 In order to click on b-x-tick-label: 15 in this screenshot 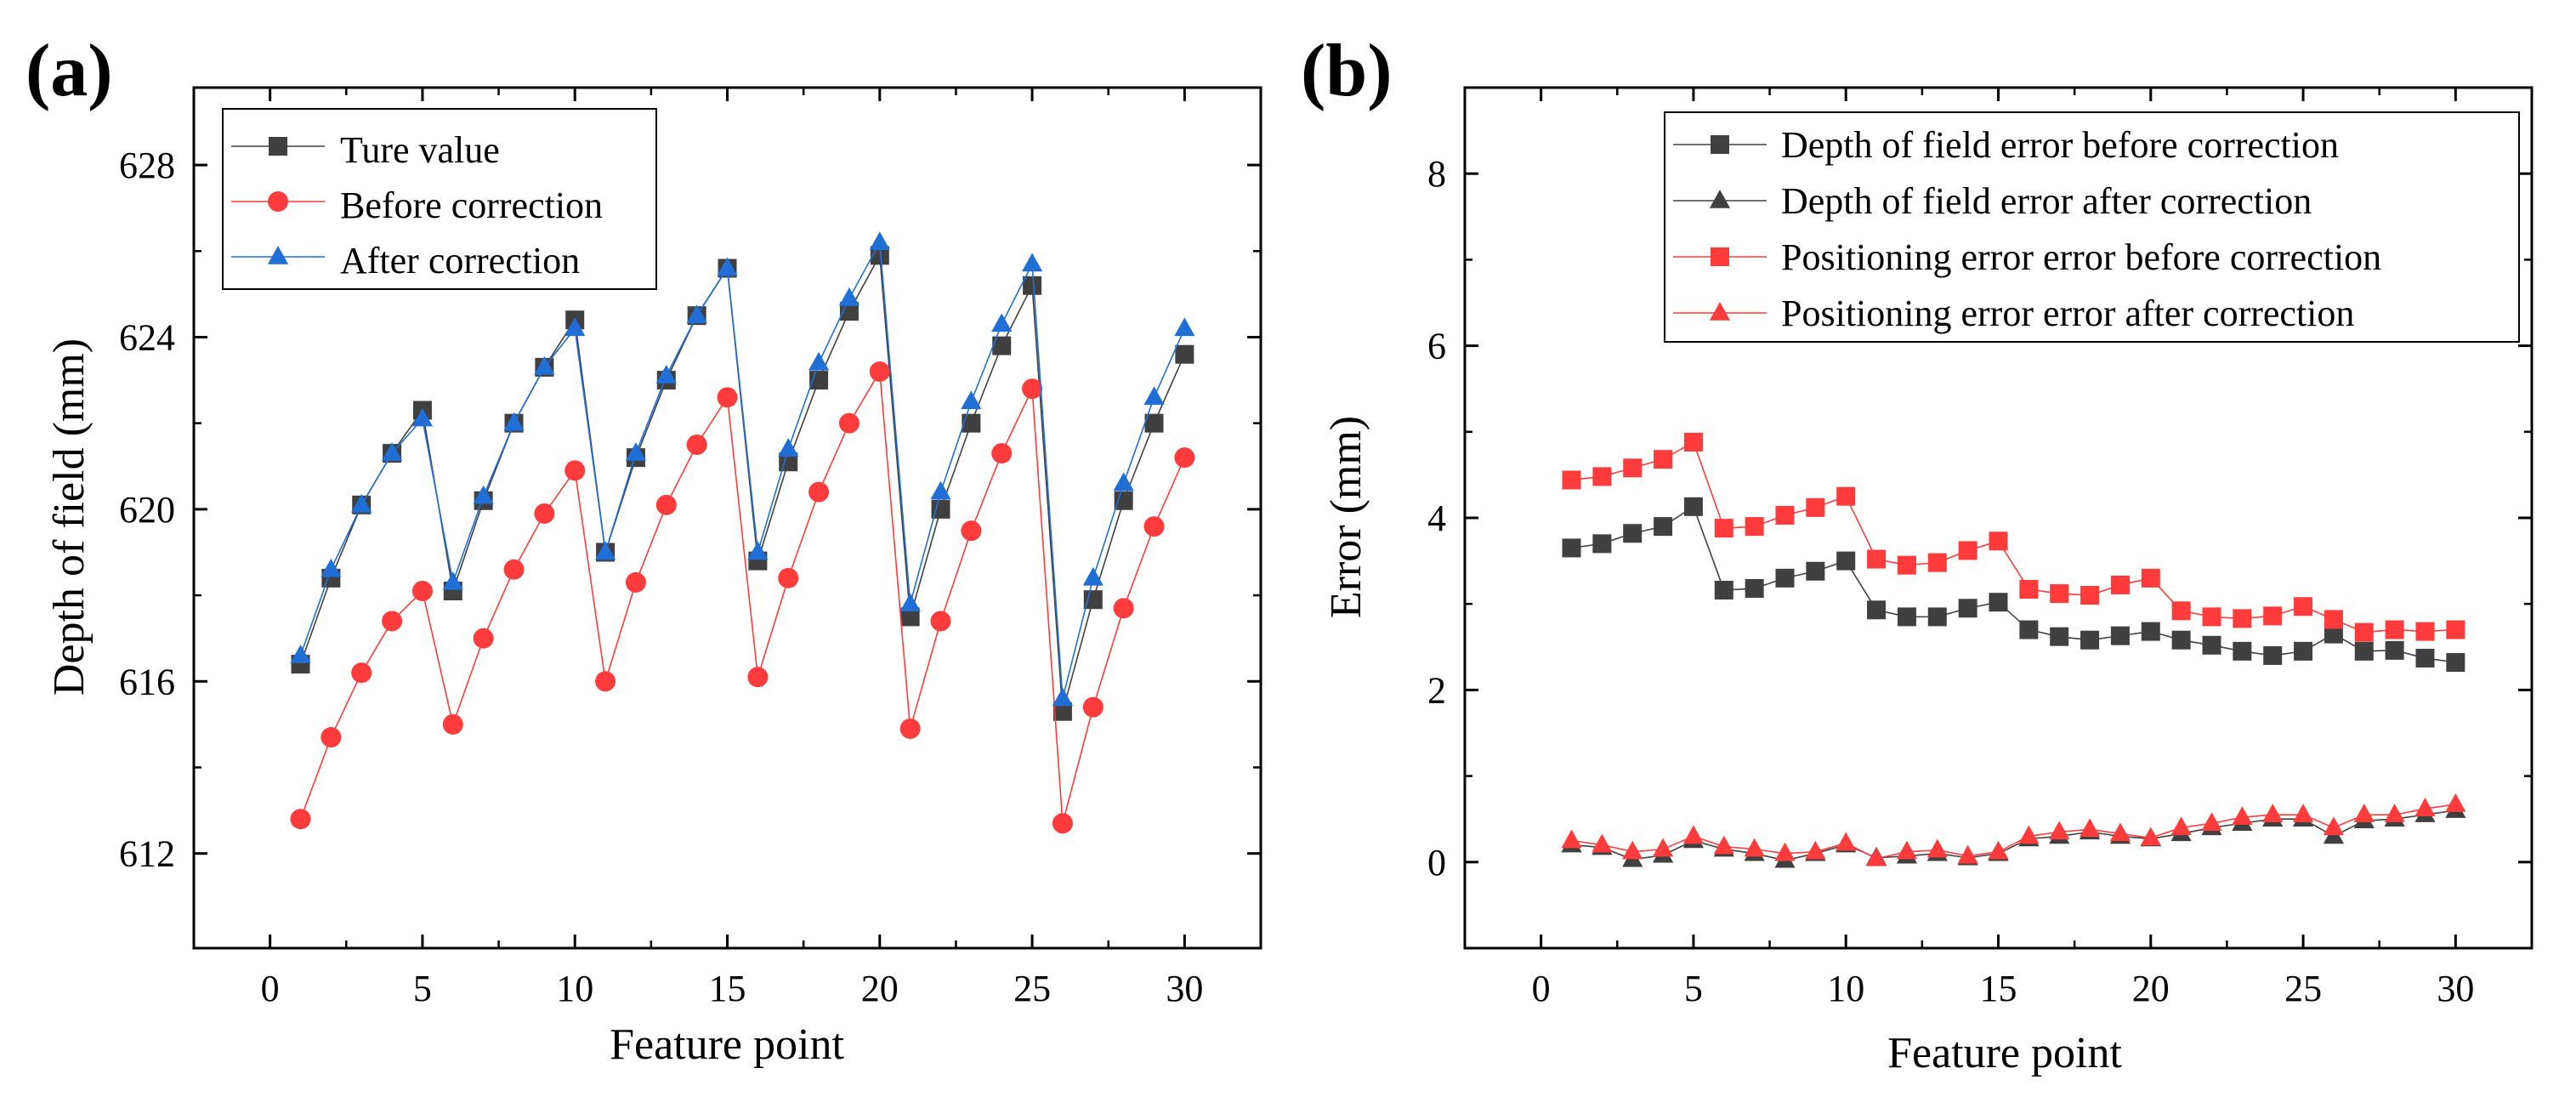, I will do `click(1999, 988)`.